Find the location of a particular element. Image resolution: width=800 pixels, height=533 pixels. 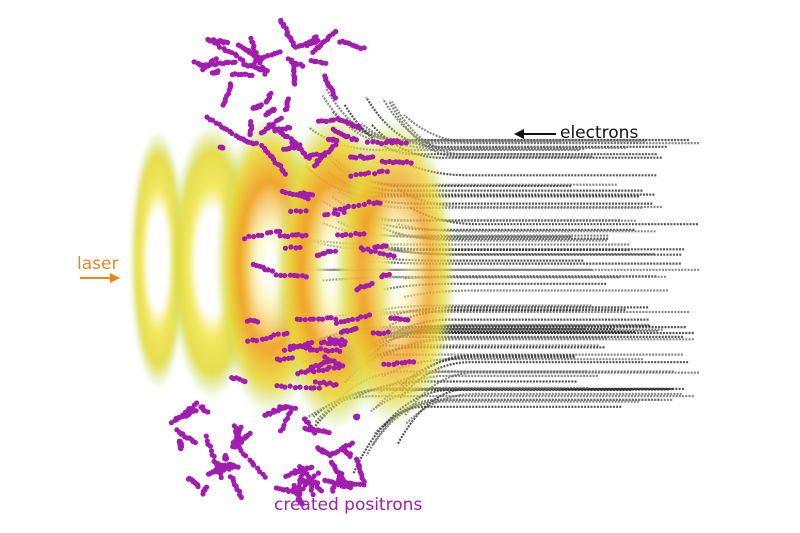

arrow-right-icon is located at coordinates (100, 278).